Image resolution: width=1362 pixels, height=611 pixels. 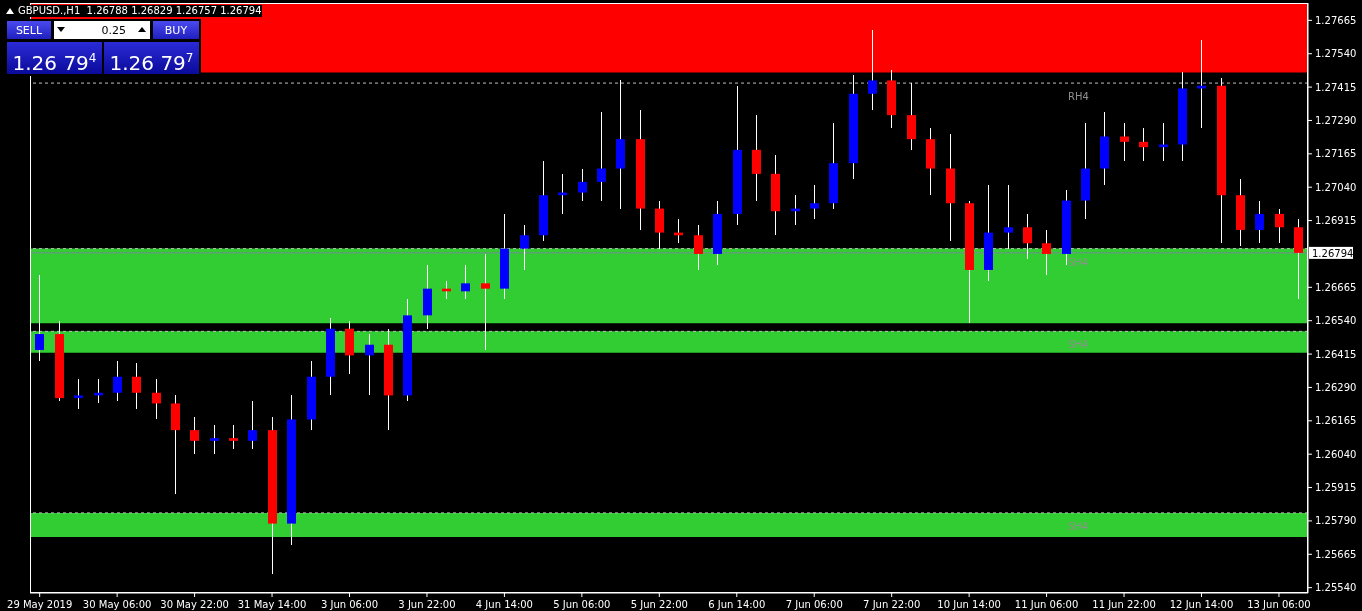 What do you see at coordinates (1336, 421) in the screenshot?
I see `y-tick-label: 1.26165` at bounding box center [1336, 421].